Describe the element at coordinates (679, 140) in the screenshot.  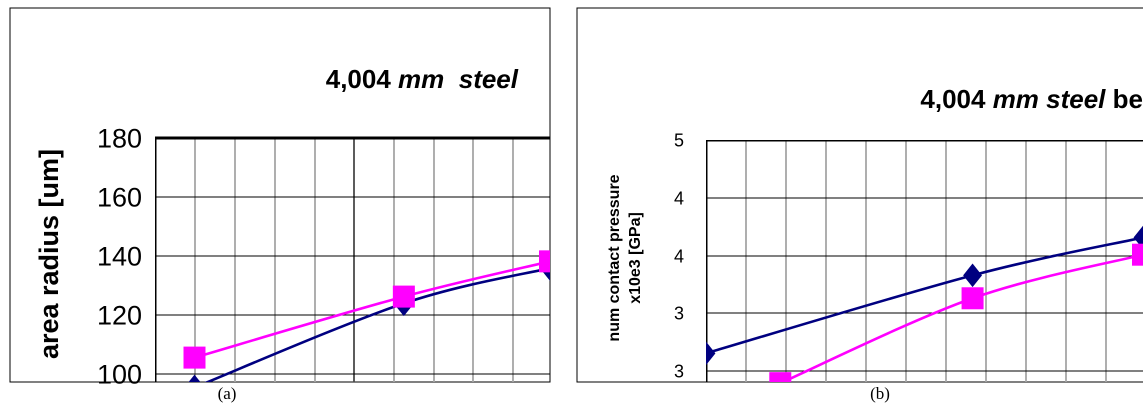
I see `ytick-label: 5` at that location.